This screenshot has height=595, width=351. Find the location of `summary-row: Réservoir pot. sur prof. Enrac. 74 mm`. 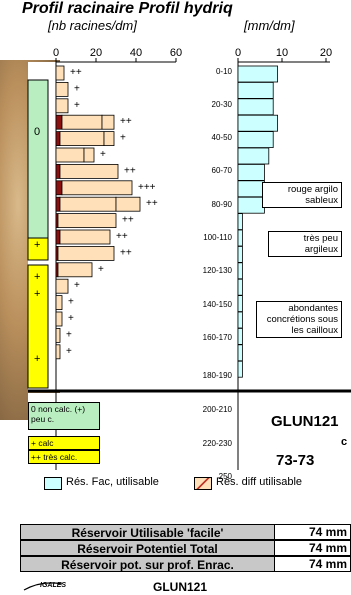

summary-row: Réservoir pot. sur prof. Enrac. 74 mm is located at coordinates (185, 564).